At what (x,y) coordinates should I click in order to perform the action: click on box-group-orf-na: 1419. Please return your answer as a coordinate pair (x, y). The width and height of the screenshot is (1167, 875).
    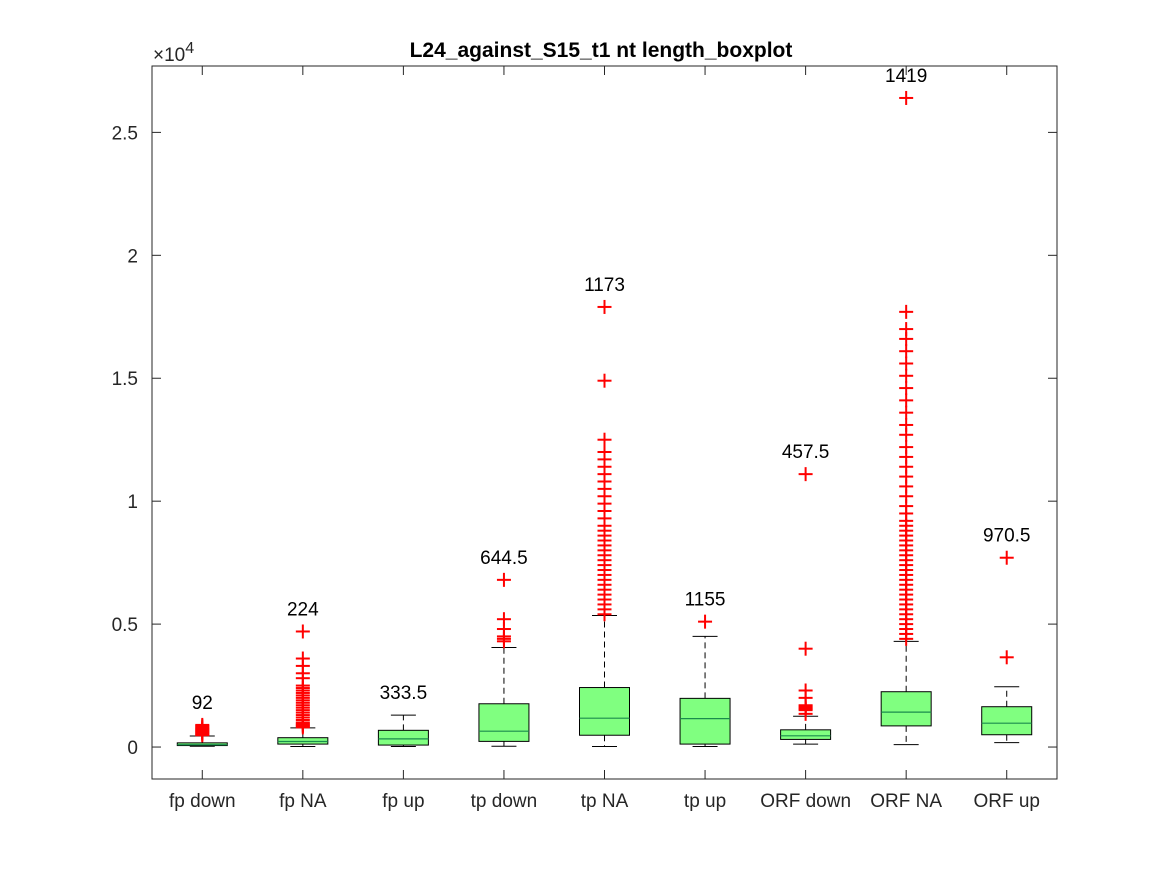
    Looking at the image, I should click on (906, 406).